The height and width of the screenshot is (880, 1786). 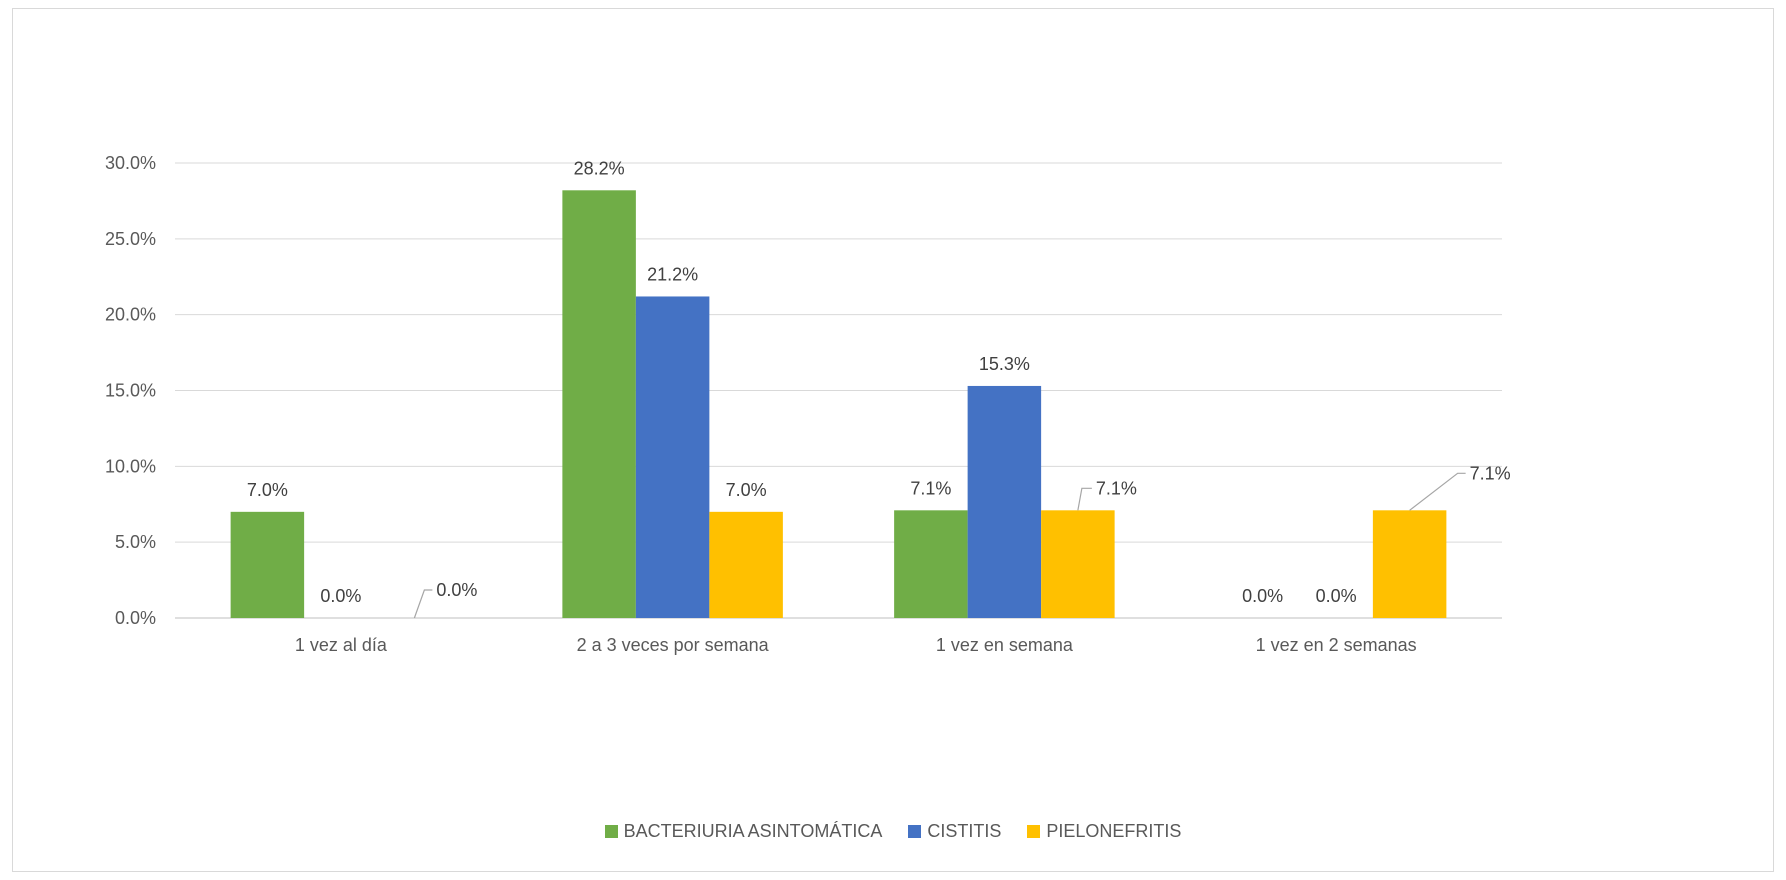 I want to click on y-tick-label: 25.0%, so click(x=130, y=239).